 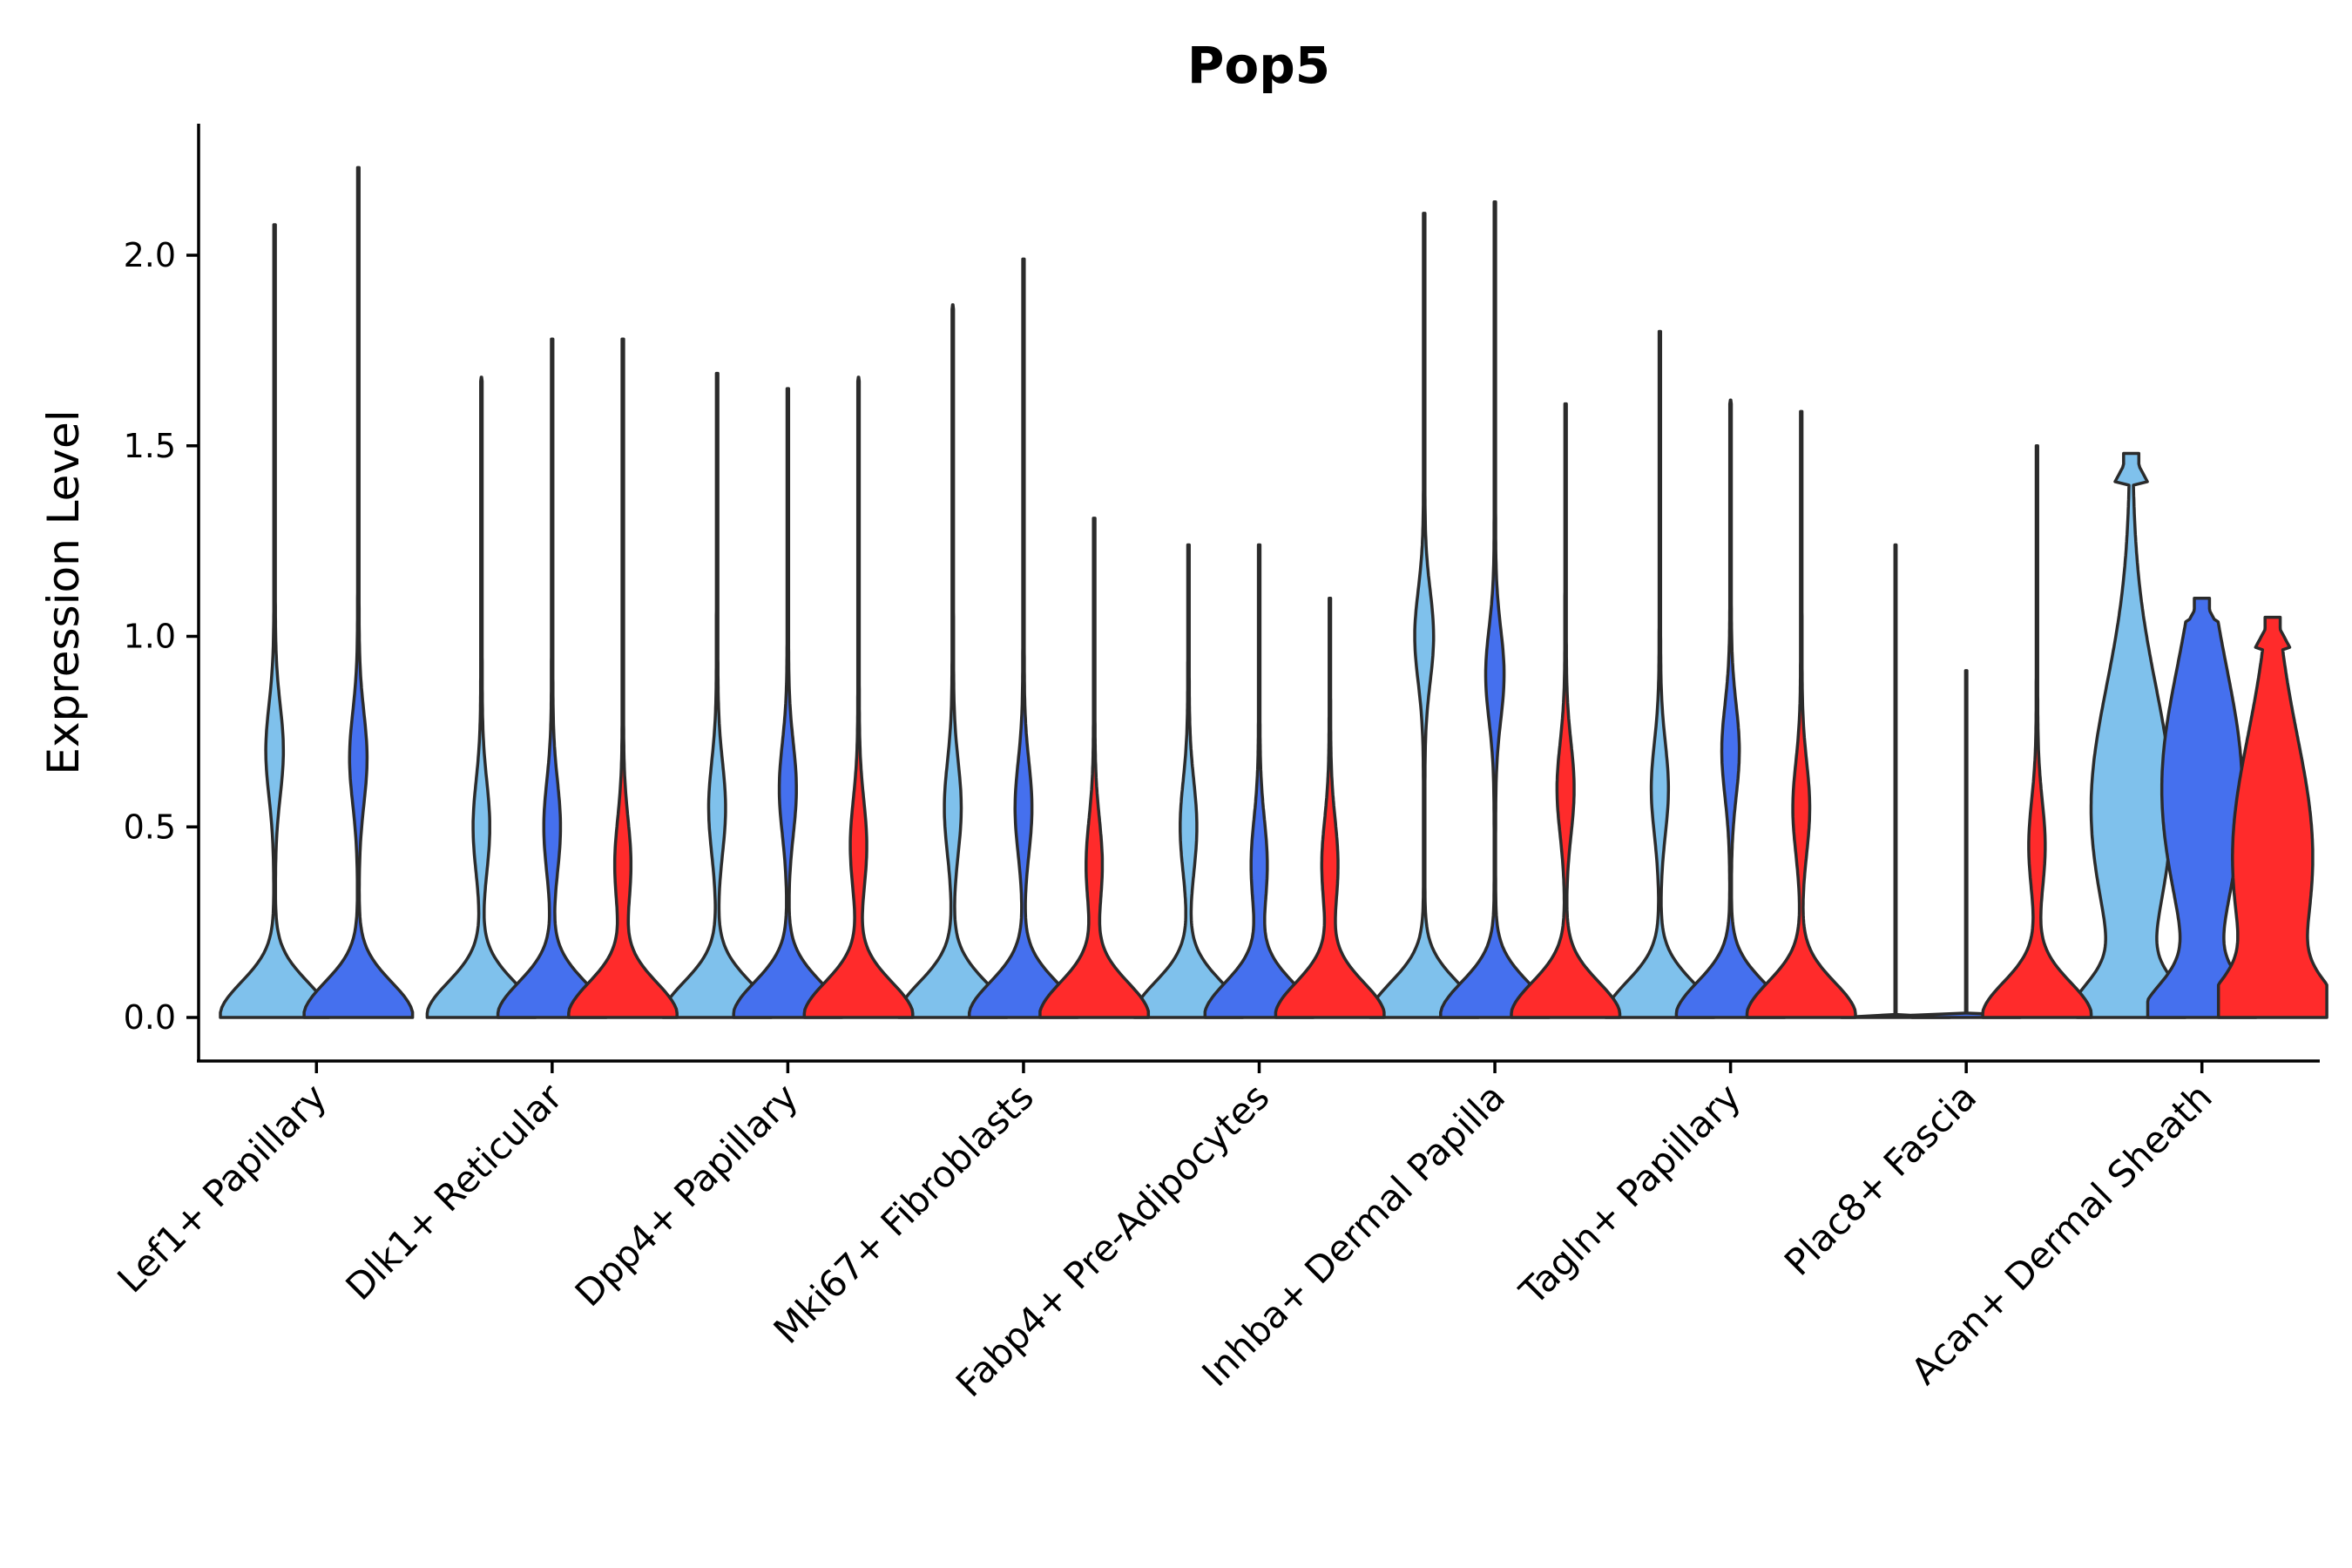 What do you see at coordinates (1629, 1194) in the screenshot?
I see `x-tick-label: Tagln+ Papillary` at bounding box center [1629, 1194].